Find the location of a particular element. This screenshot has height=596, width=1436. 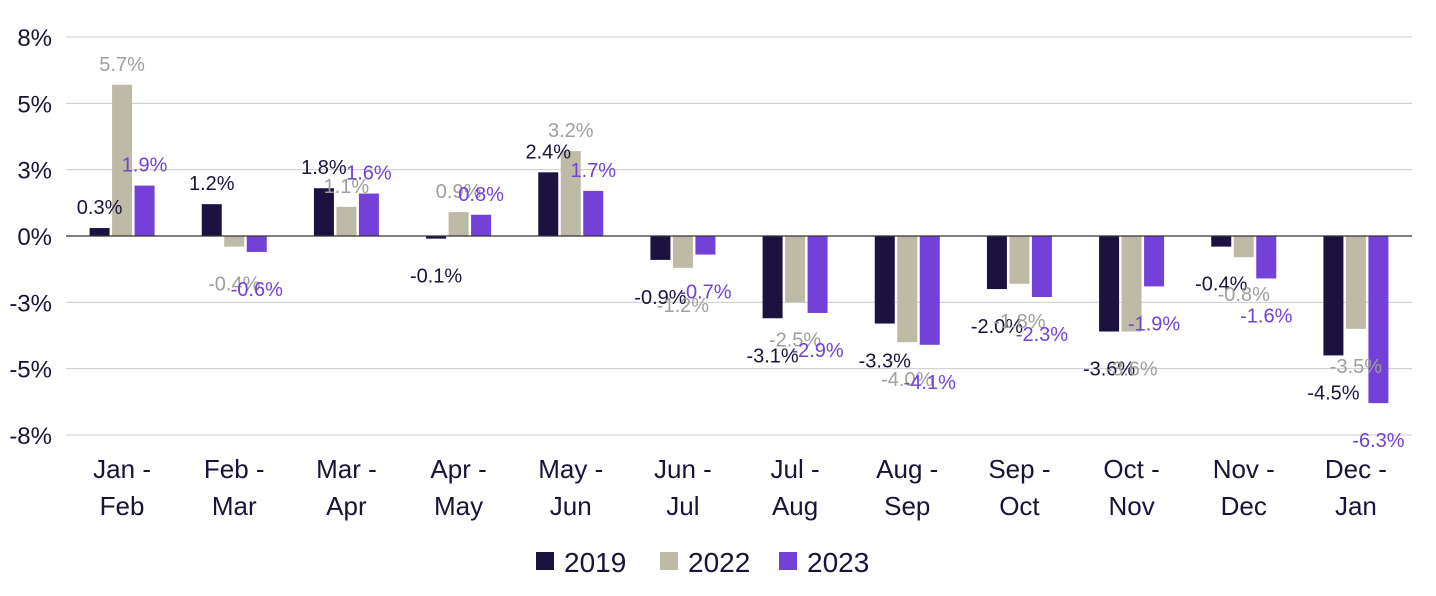

data-label-2022: 5.7% is located at coordinates (122, 65).